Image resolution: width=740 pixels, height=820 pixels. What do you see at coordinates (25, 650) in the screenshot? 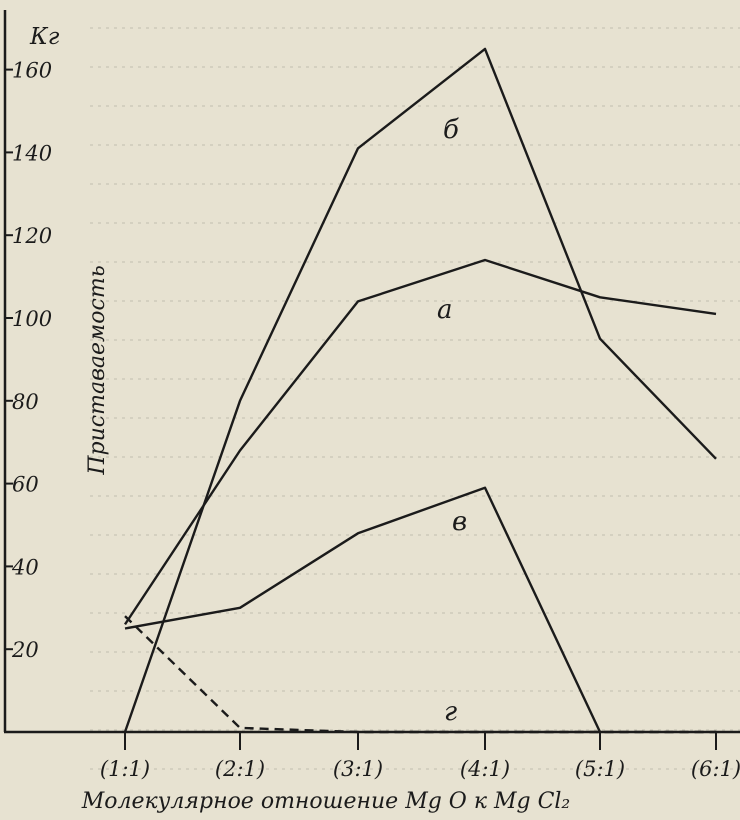
I see `y-tick-label: 20` at bounding box center [25, 650].